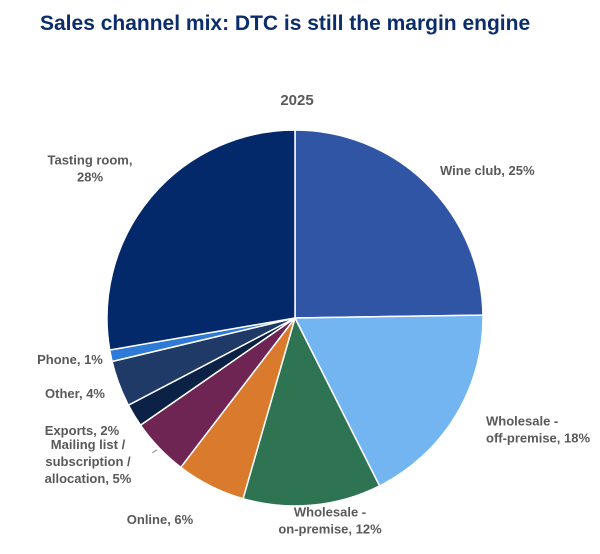  I want to click on label-wine-club: Wine club, 25%, so click(487, 170).